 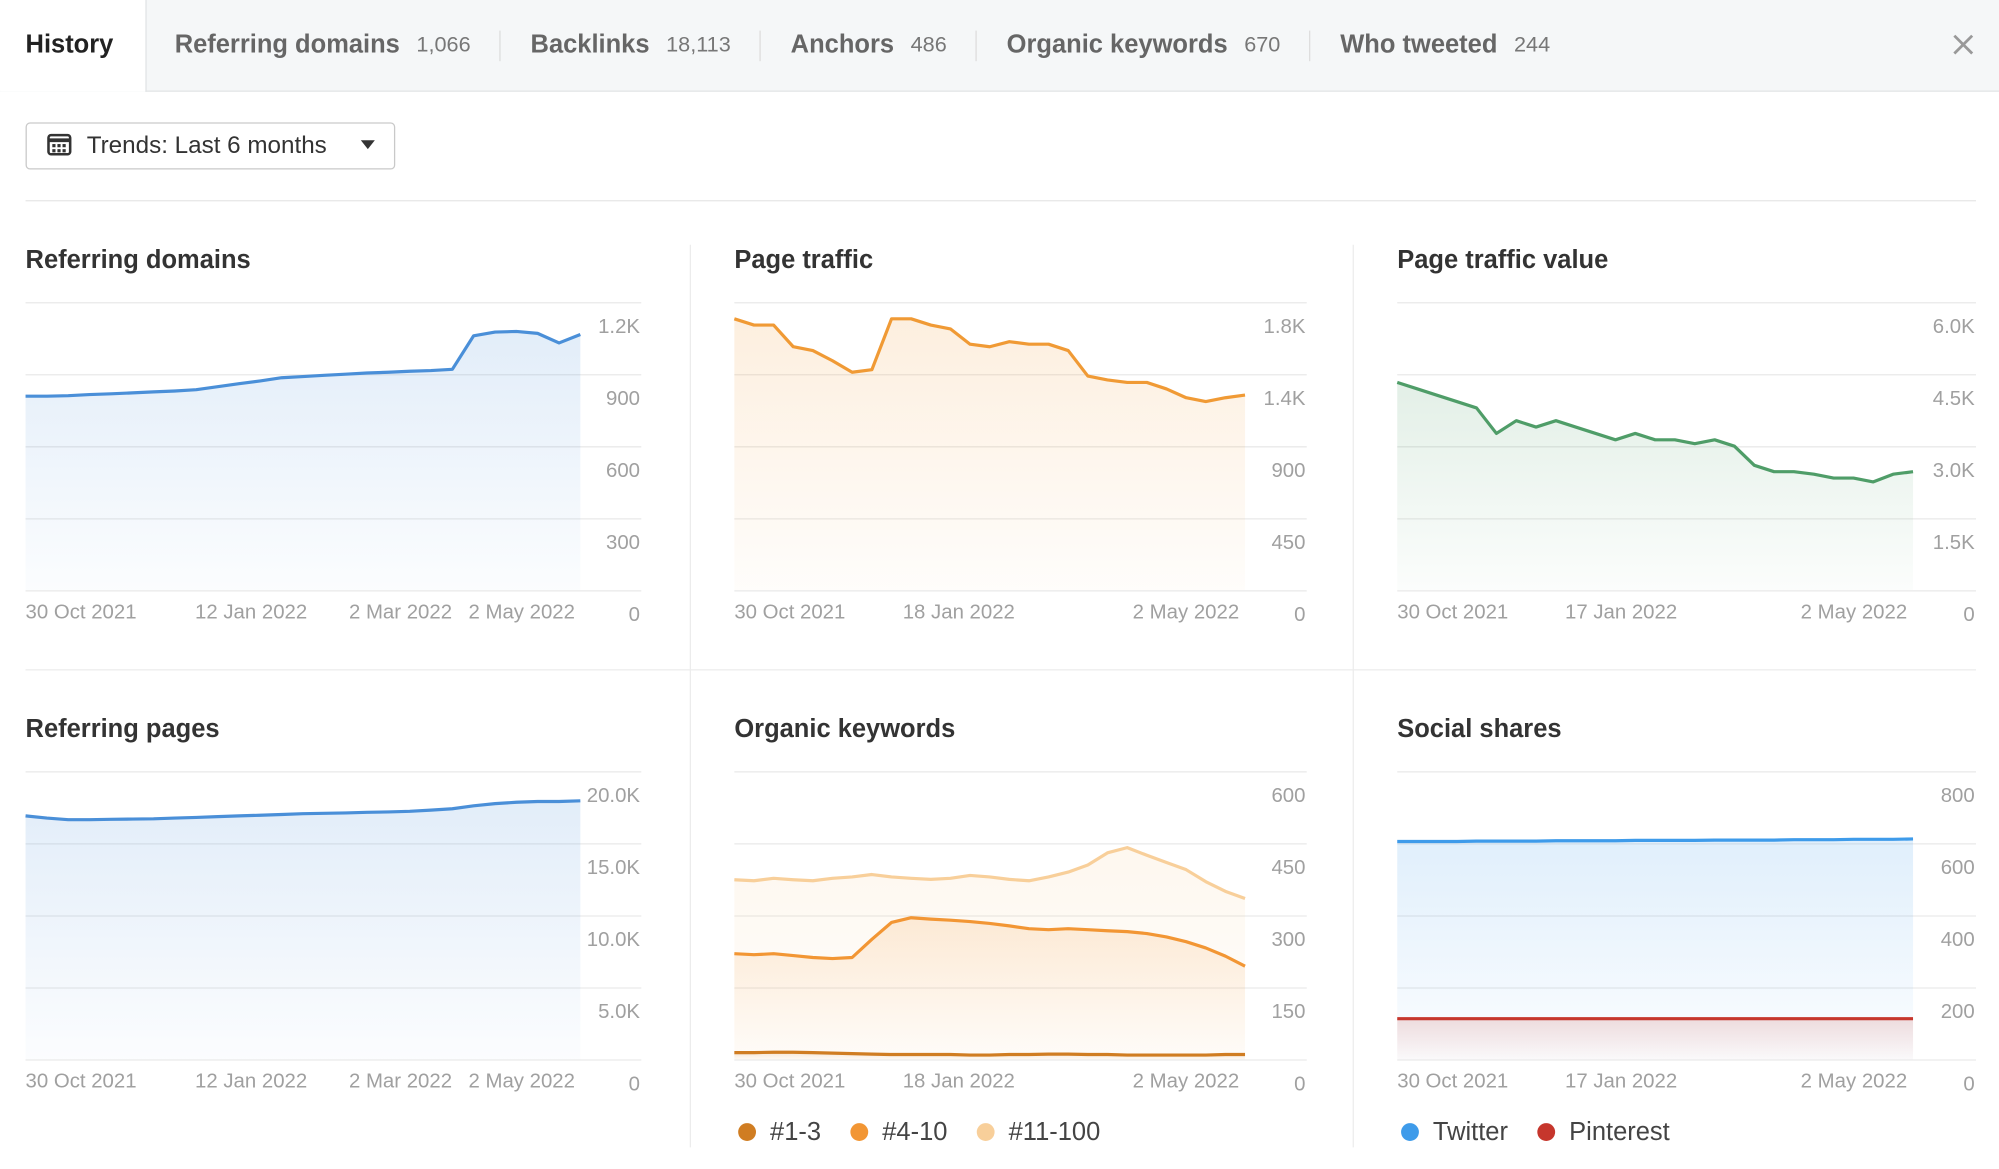 I want to click on legend-label: Twitter, so click(x=1471, y=1132).